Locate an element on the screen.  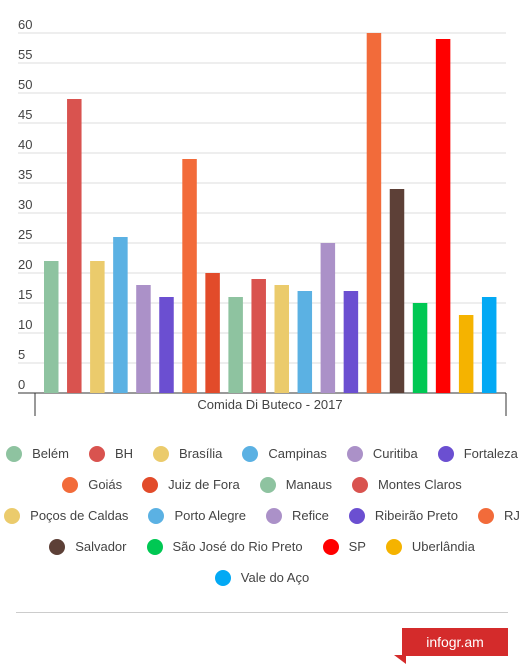
legend-item: Fortaleza is located at coordinates (477, 453).